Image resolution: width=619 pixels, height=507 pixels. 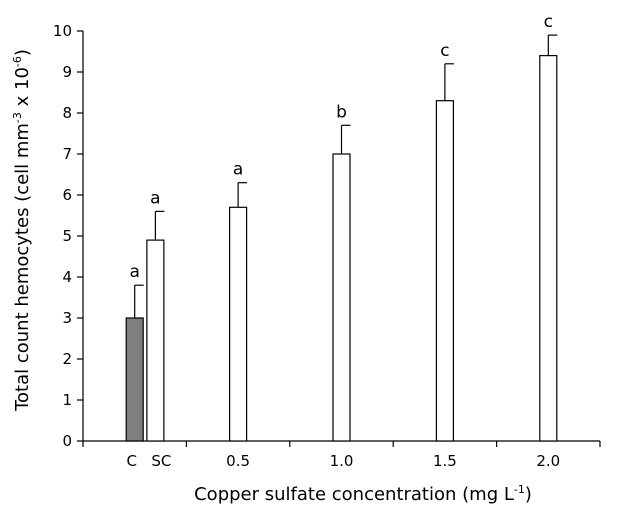 What do you see at coordinates (62, 31) in the screenshot?
I see `y-tick-label: 10` at bounding box center [62, 31].